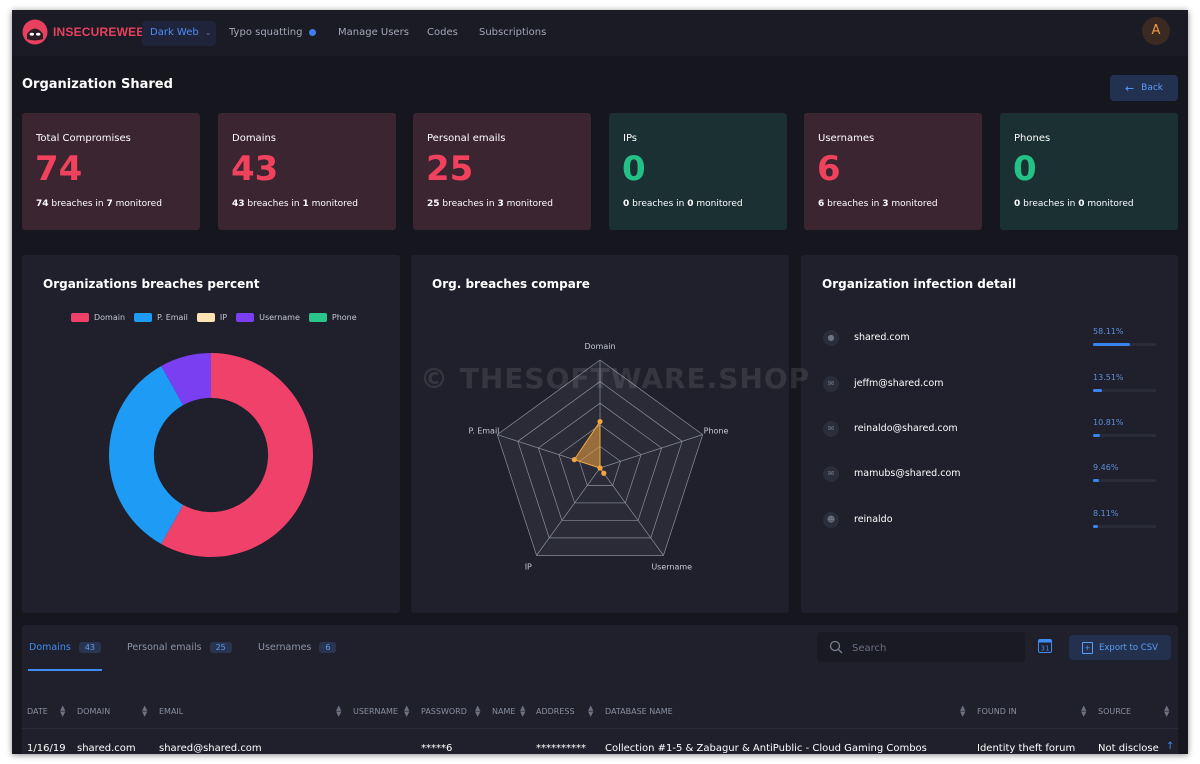 The image size is (1200, 764). Describe the element at coordinates (220, 647) in the screenshot. I see `tab-count: 25` at that location.